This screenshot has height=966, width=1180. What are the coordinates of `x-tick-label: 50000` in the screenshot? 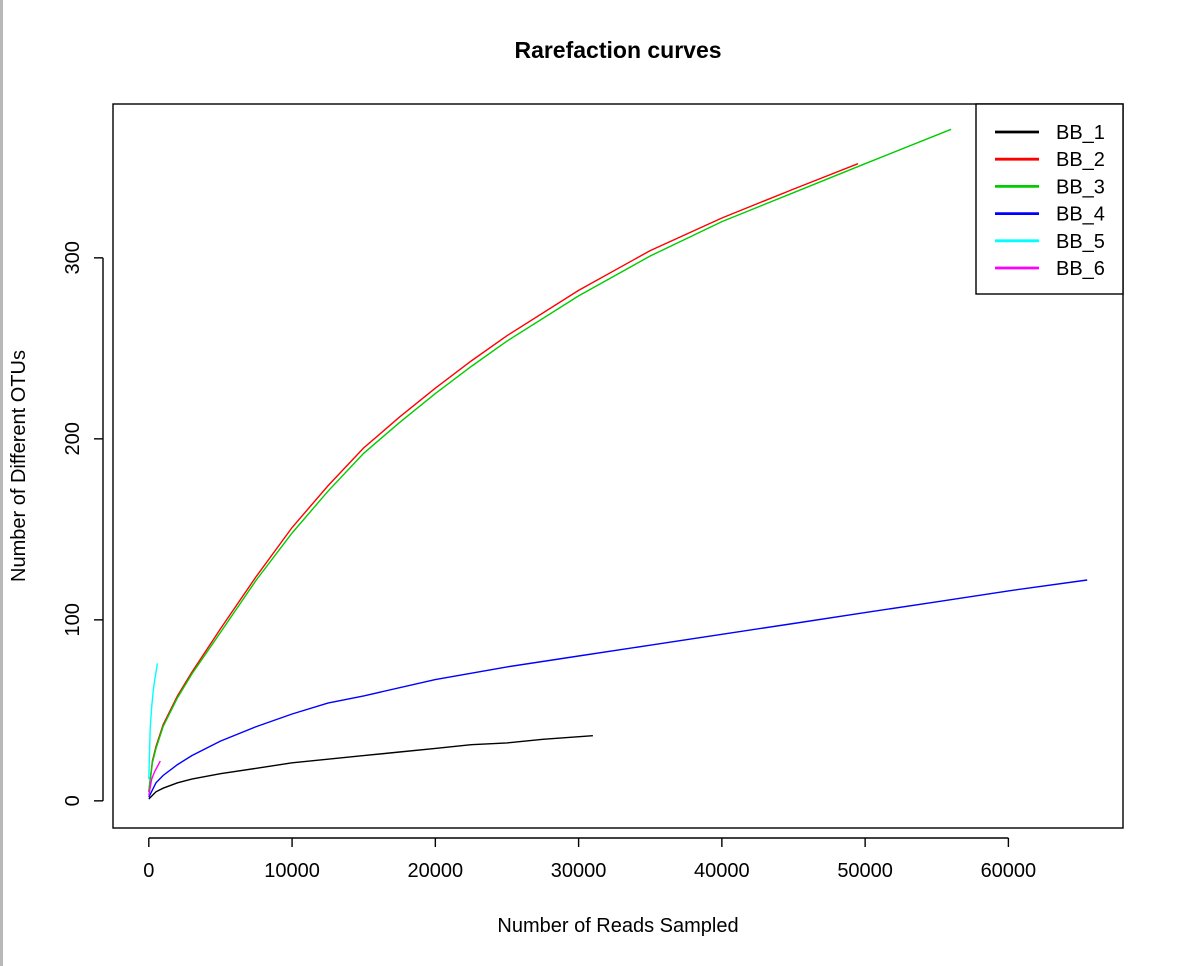 It's located at (865, 871).